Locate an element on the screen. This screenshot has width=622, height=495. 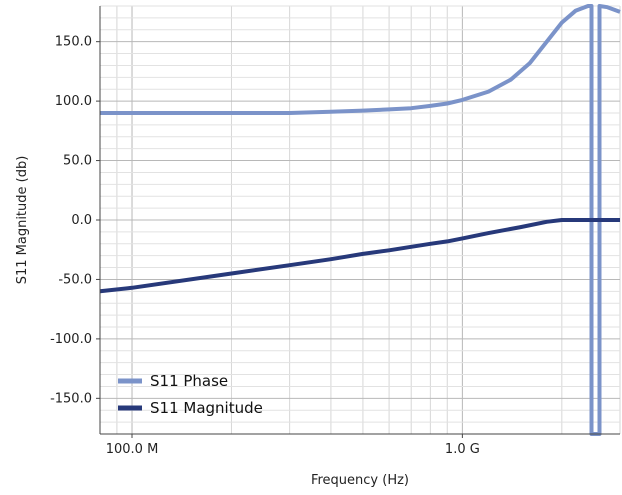
legend-label-magnitude: S11 Magnitude is located at coordinates (206, 408).